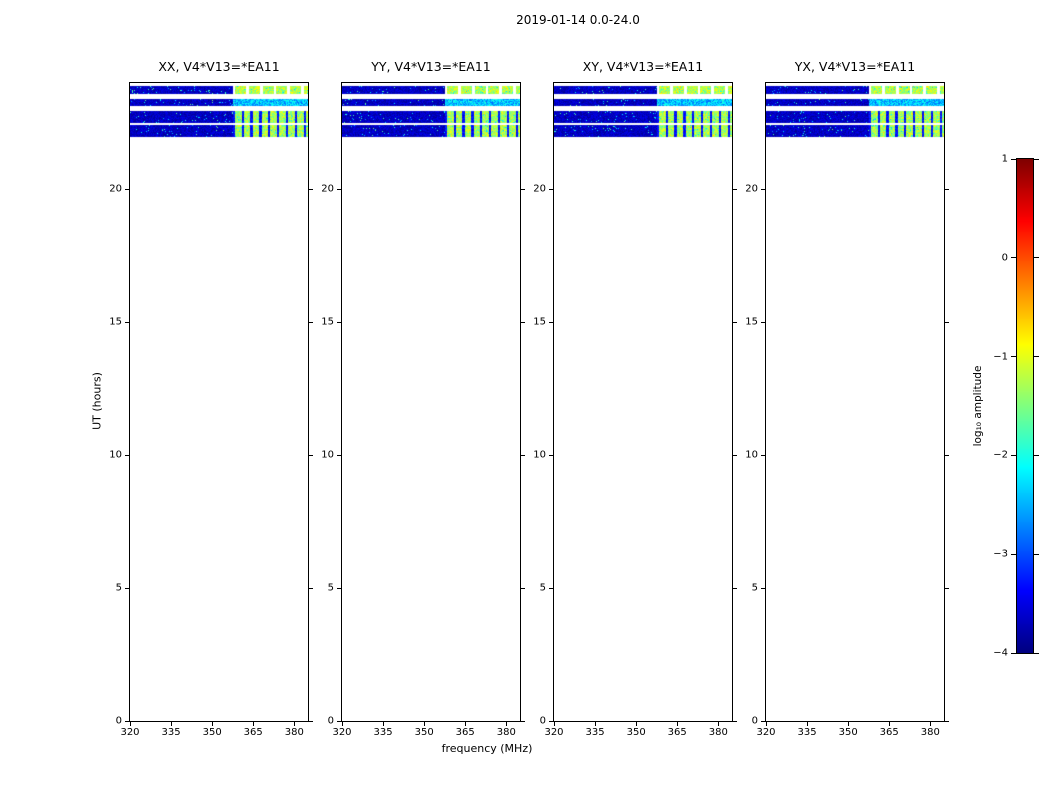 The image size is (1050, 800). What do you see at coordinates (643, 66) in the screenshot?
I see `panel-title-xy: XY, V4*V13=*EA11` at bounding box center [643, 66].